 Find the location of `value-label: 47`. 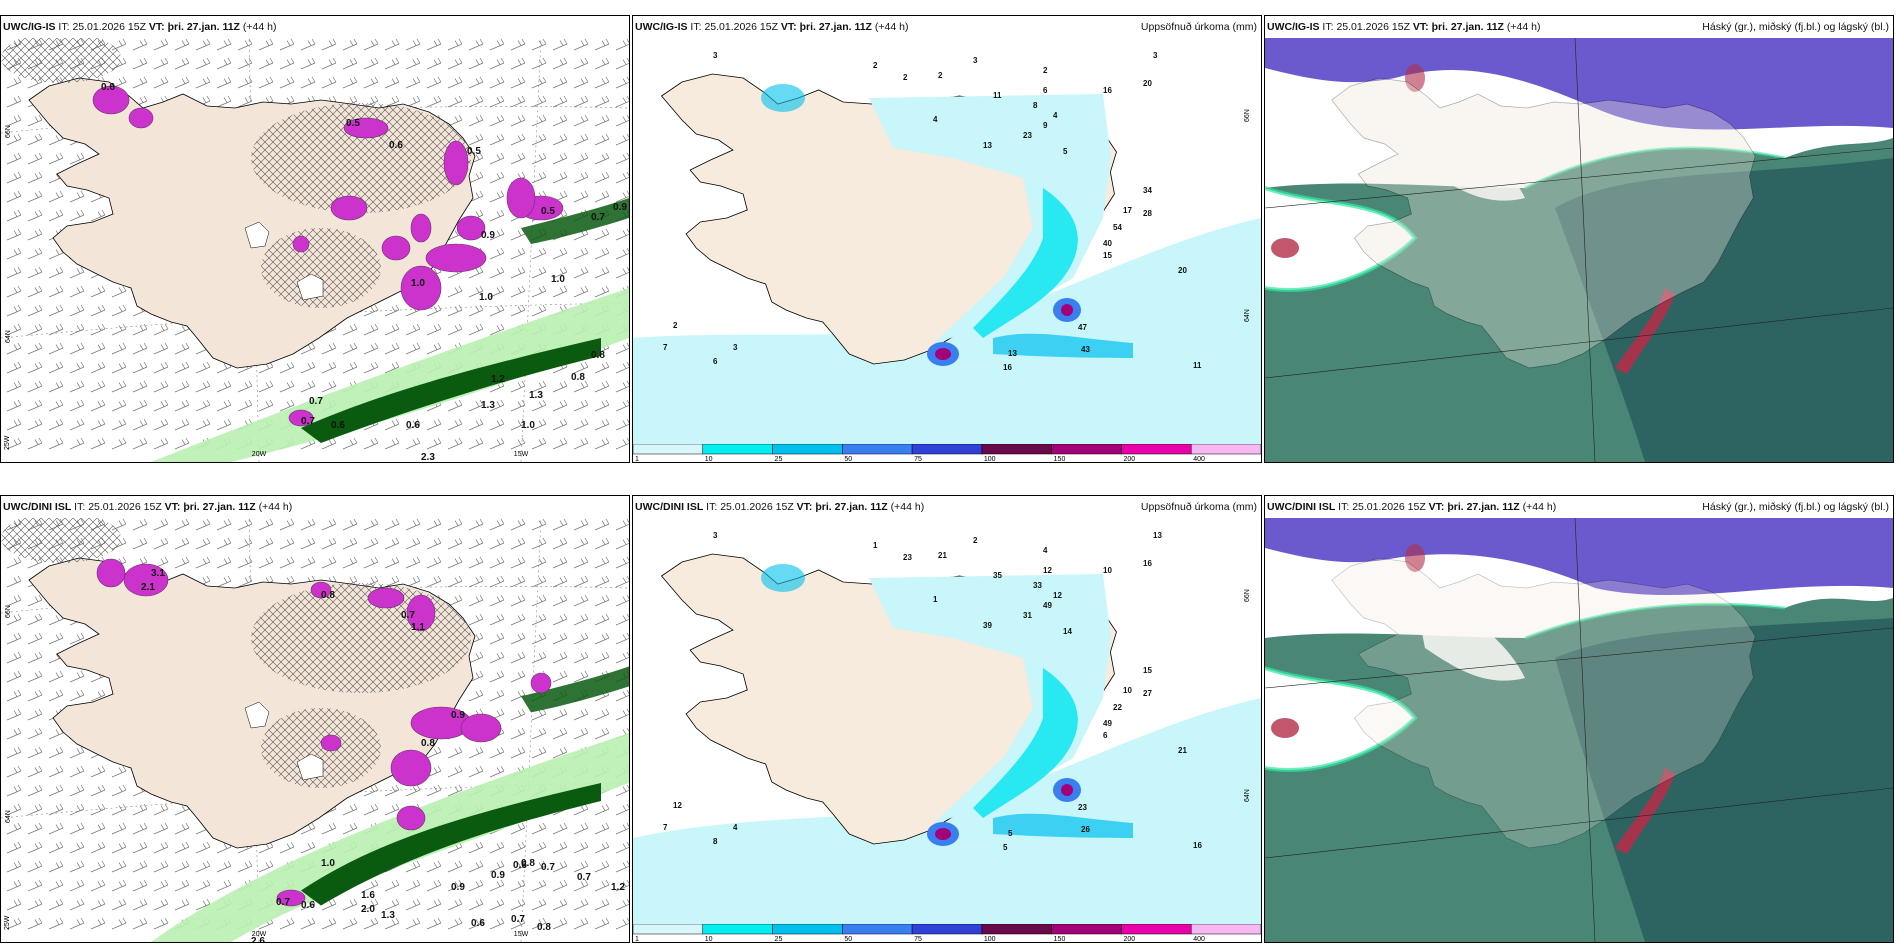

value-label: 47 is located at coordinates (1082, 327).